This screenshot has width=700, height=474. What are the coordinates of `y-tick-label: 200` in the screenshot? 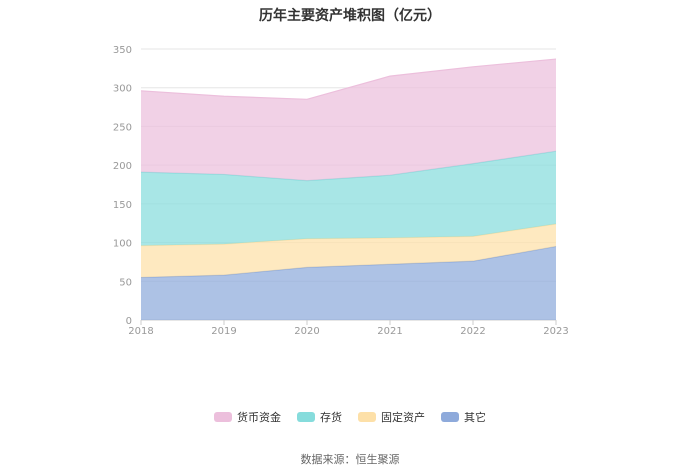 It's located at (122, 166).